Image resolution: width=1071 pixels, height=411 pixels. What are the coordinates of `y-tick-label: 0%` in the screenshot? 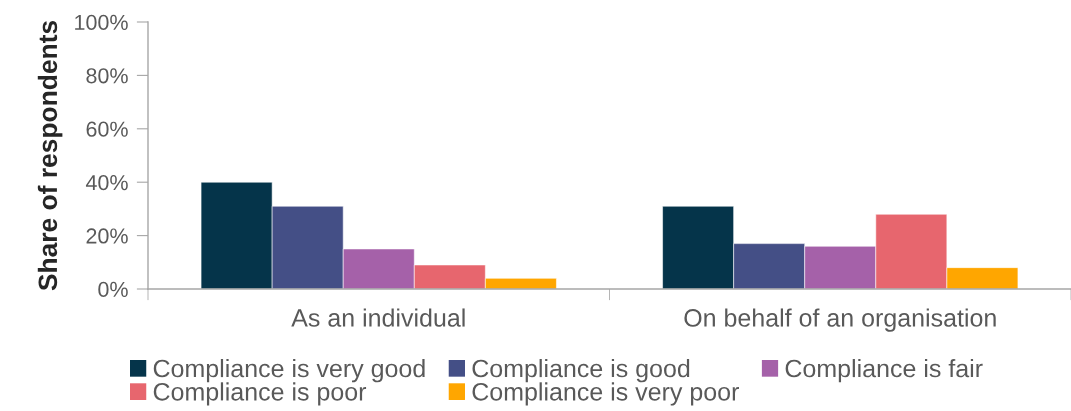 It's located at (113, 289).